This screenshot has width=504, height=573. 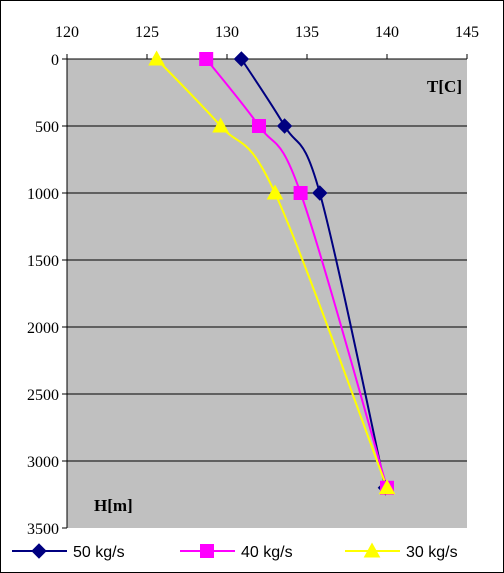 I want to click on x-tick-label: 125, so click(x=147, y=32).